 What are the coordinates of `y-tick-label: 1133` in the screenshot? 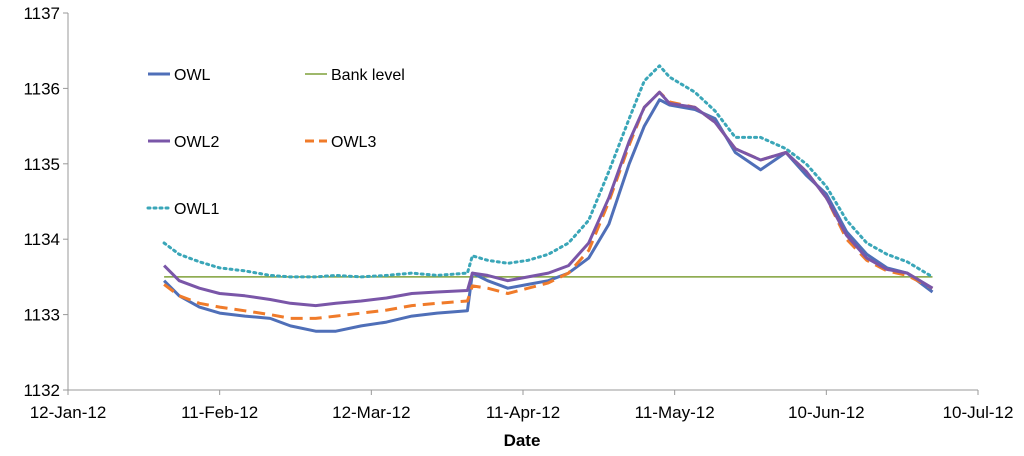 It's located at (41, 315).